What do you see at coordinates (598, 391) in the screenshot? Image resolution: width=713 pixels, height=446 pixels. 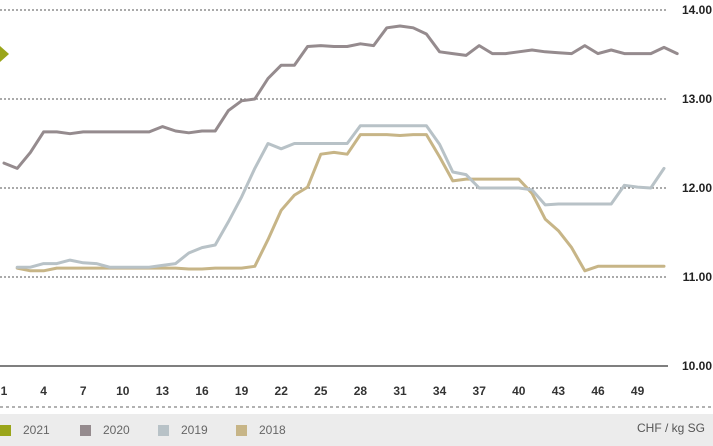 I see `x-tick-label: 46` at bounding box center [598, 391].